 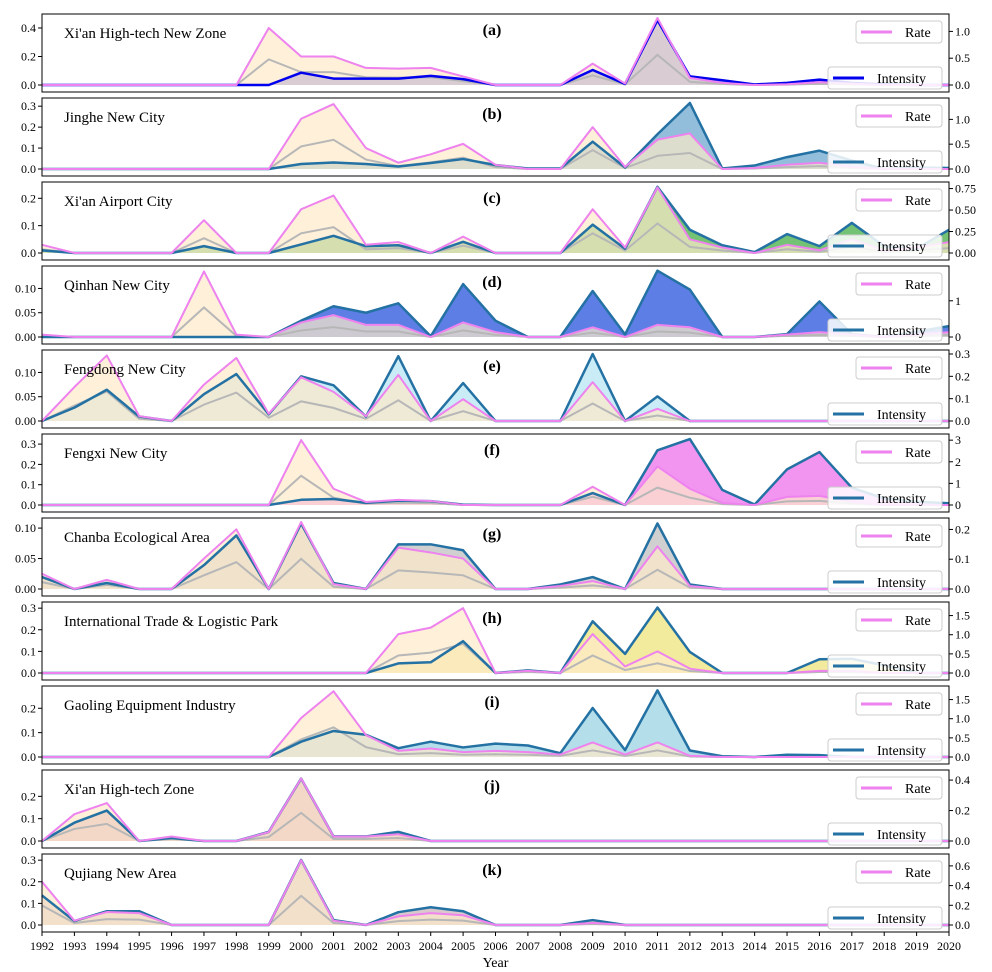 What do you see at coordinates (492, 198) in the screenshot?
I see `panel-letter: (c)` at bounding box center [492, 198].